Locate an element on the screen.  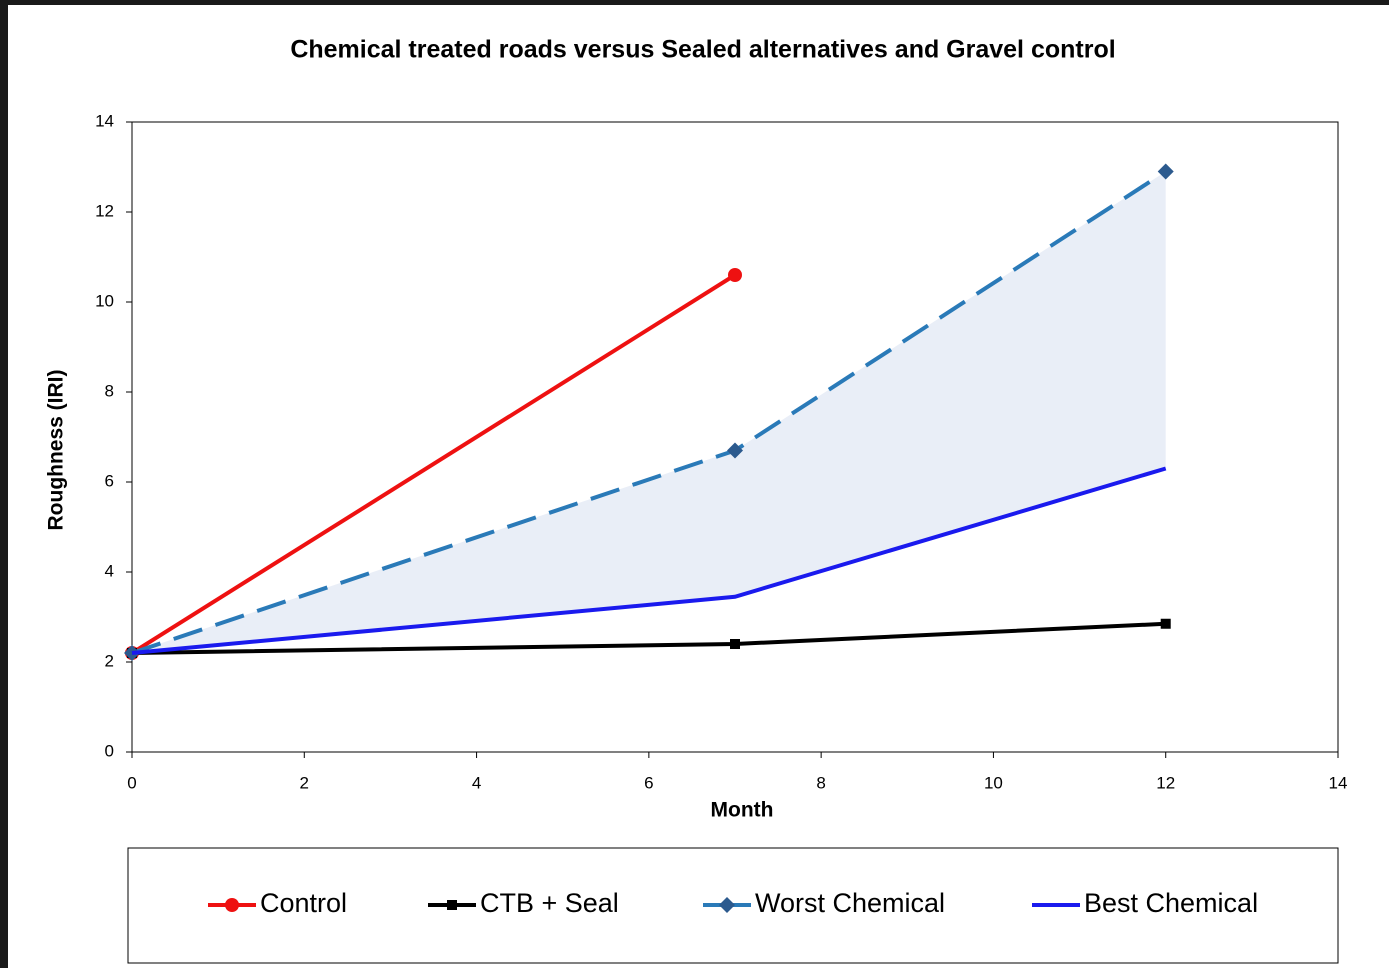
x-tick-label: 14 is located at coordinates (1338, 782).